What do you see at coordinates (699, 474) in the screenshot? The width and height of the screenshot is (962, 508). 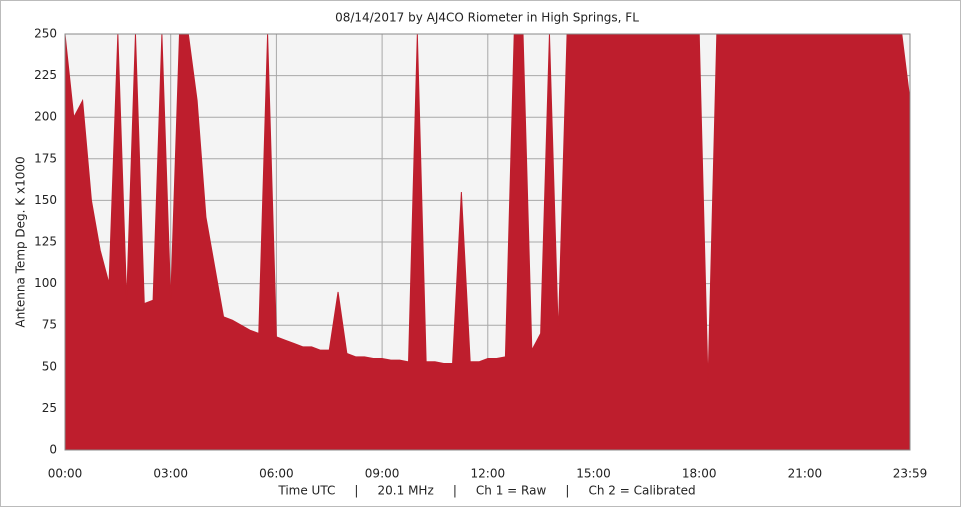 I see `x-tick-label: 18:00` at bounding box center [699, 474].